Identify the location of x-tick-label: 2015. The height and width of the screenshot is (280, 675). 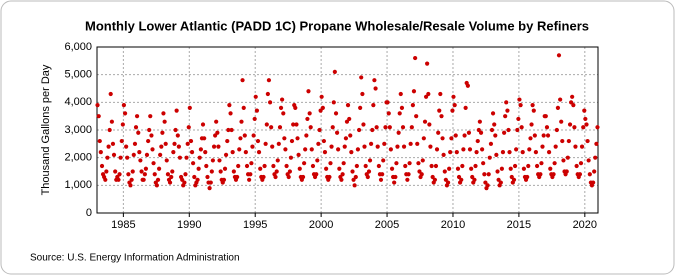
(519, 225).